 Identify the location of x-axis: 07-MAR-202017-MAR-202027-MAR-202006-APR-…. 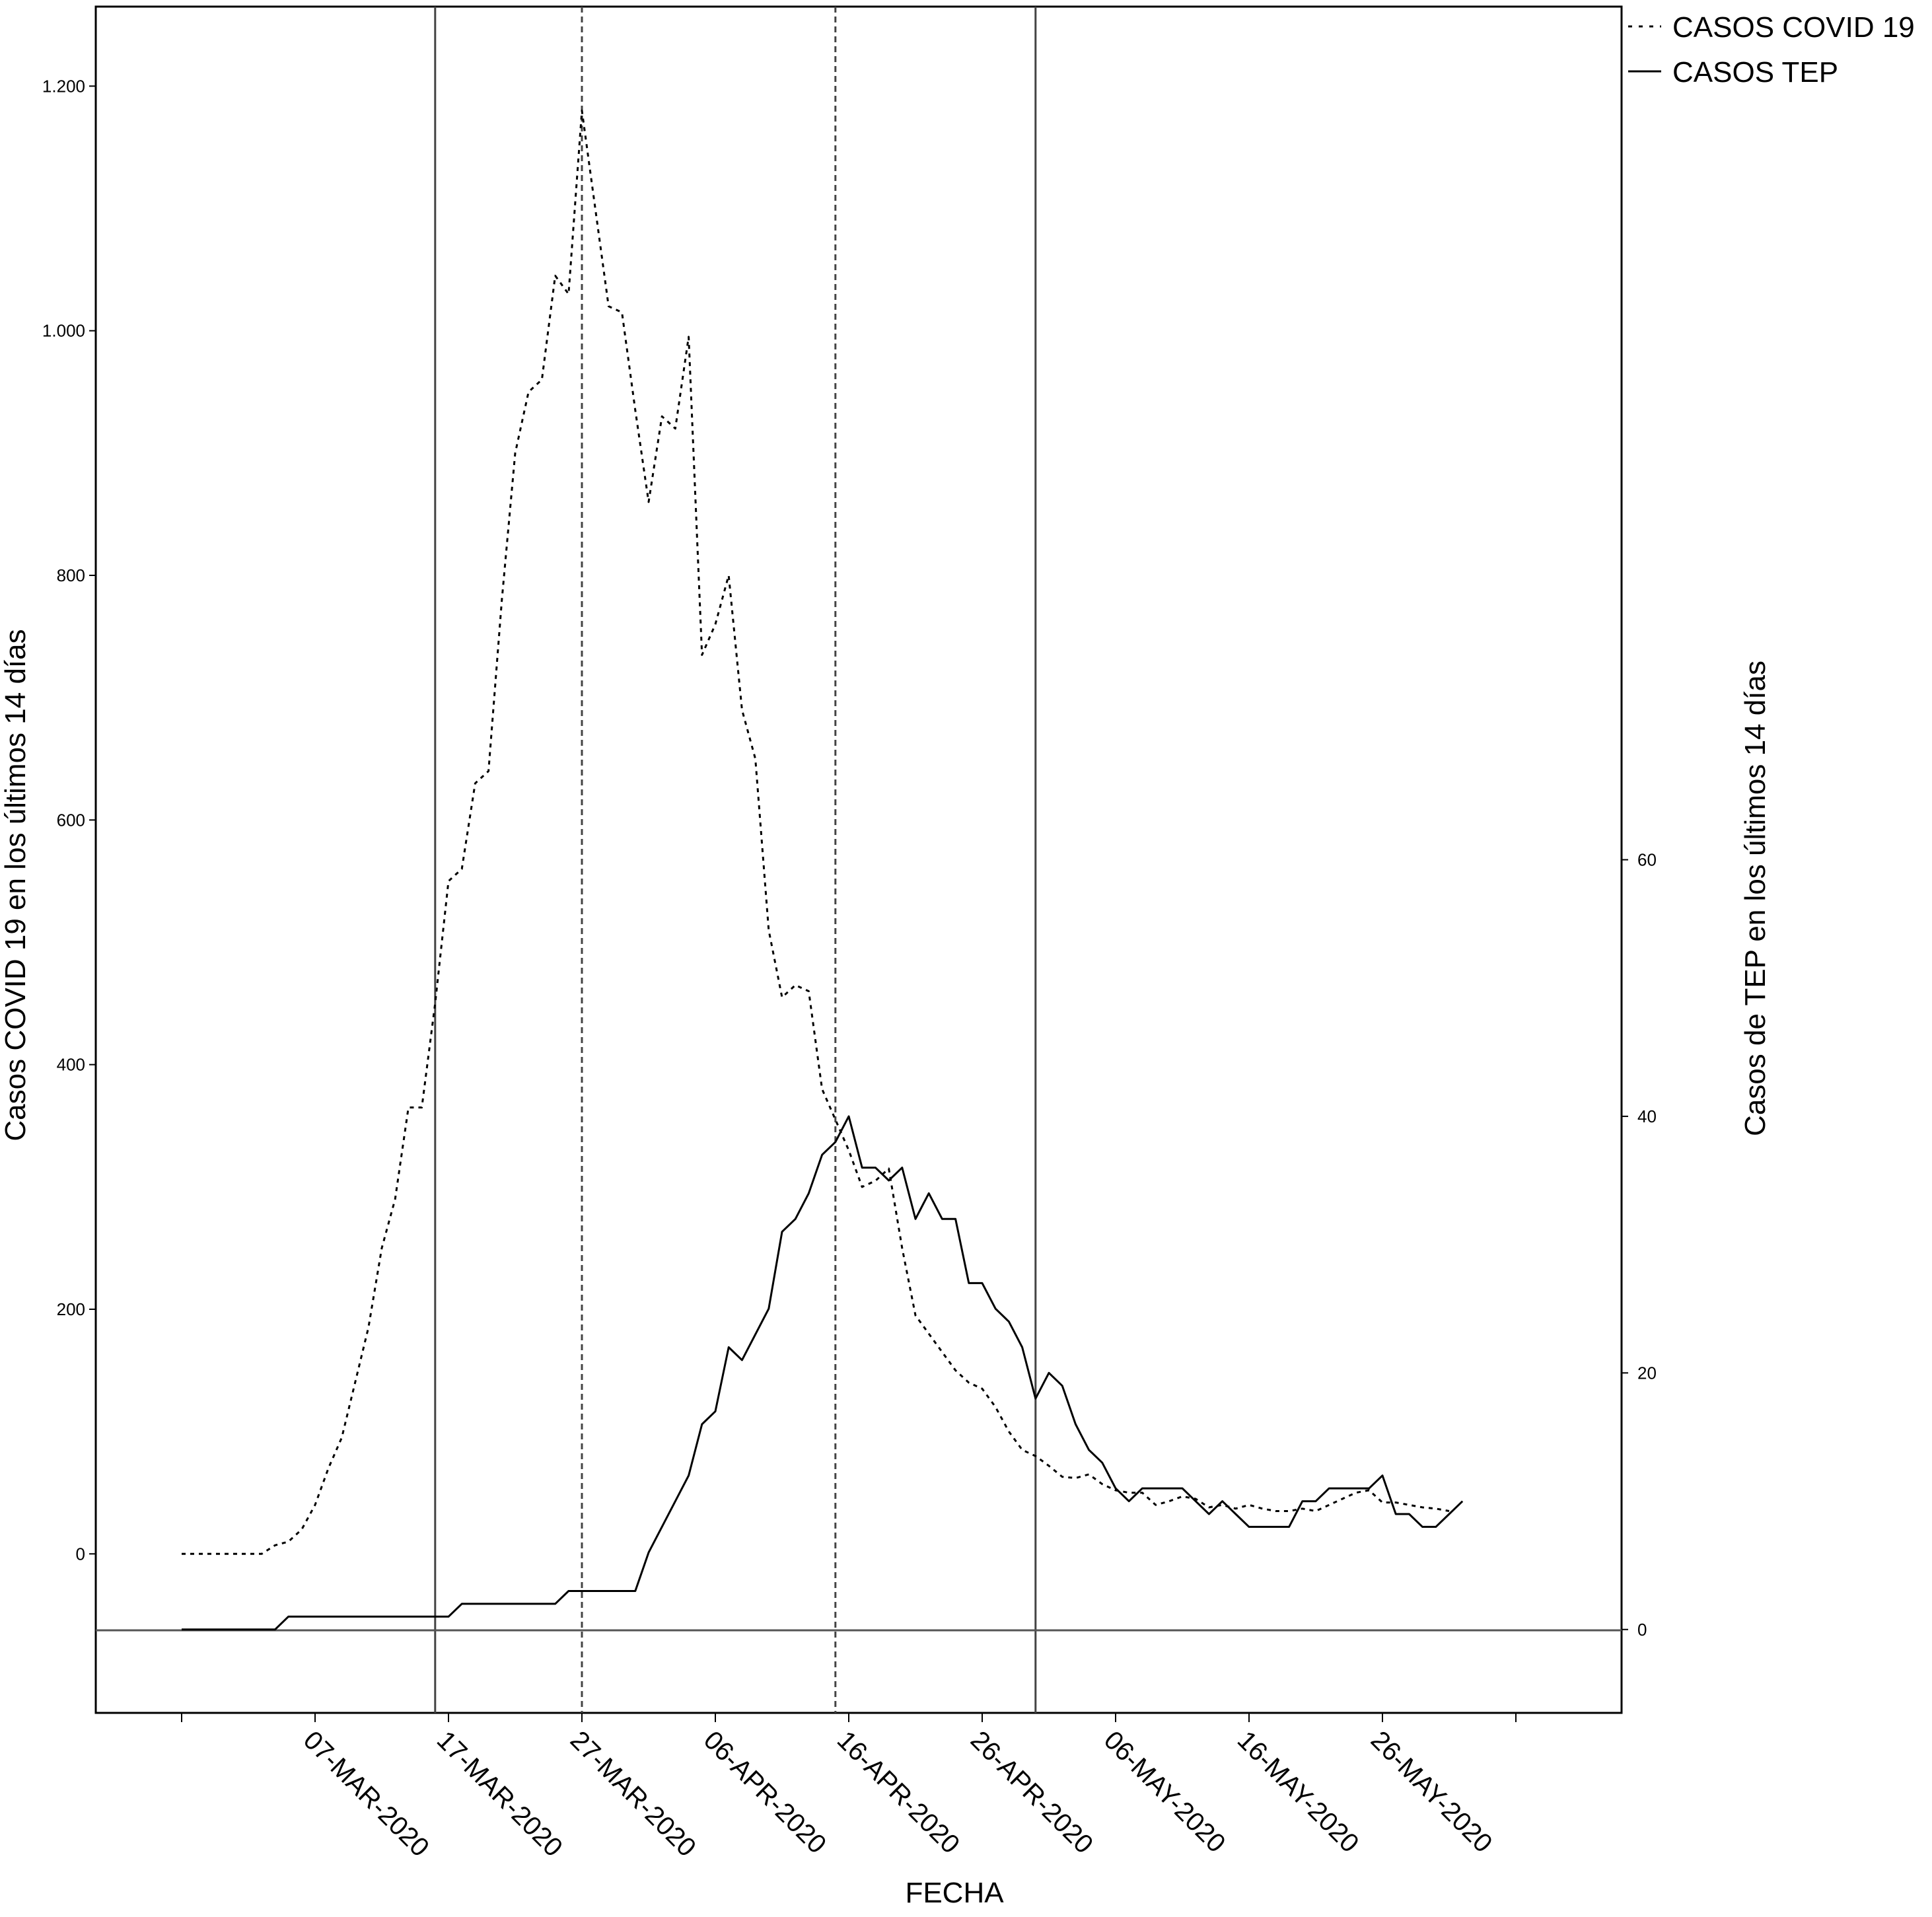
(849, 1788).